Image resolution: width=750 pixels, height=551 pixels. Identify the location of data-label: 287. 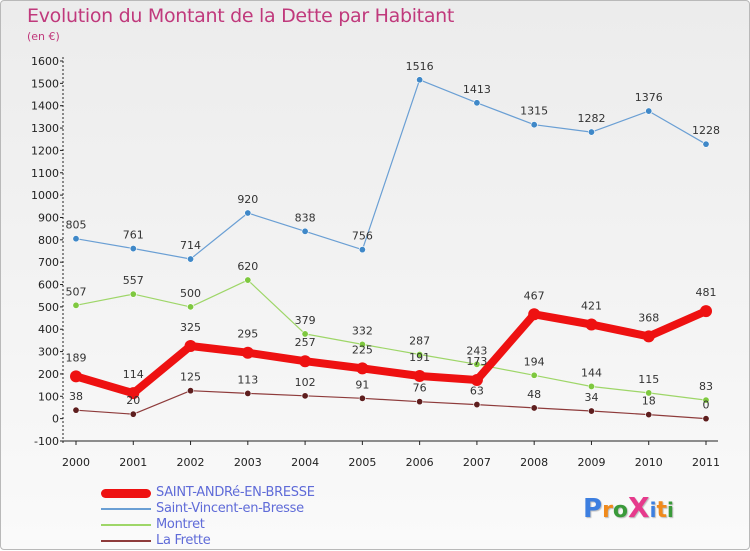
(419, 340).